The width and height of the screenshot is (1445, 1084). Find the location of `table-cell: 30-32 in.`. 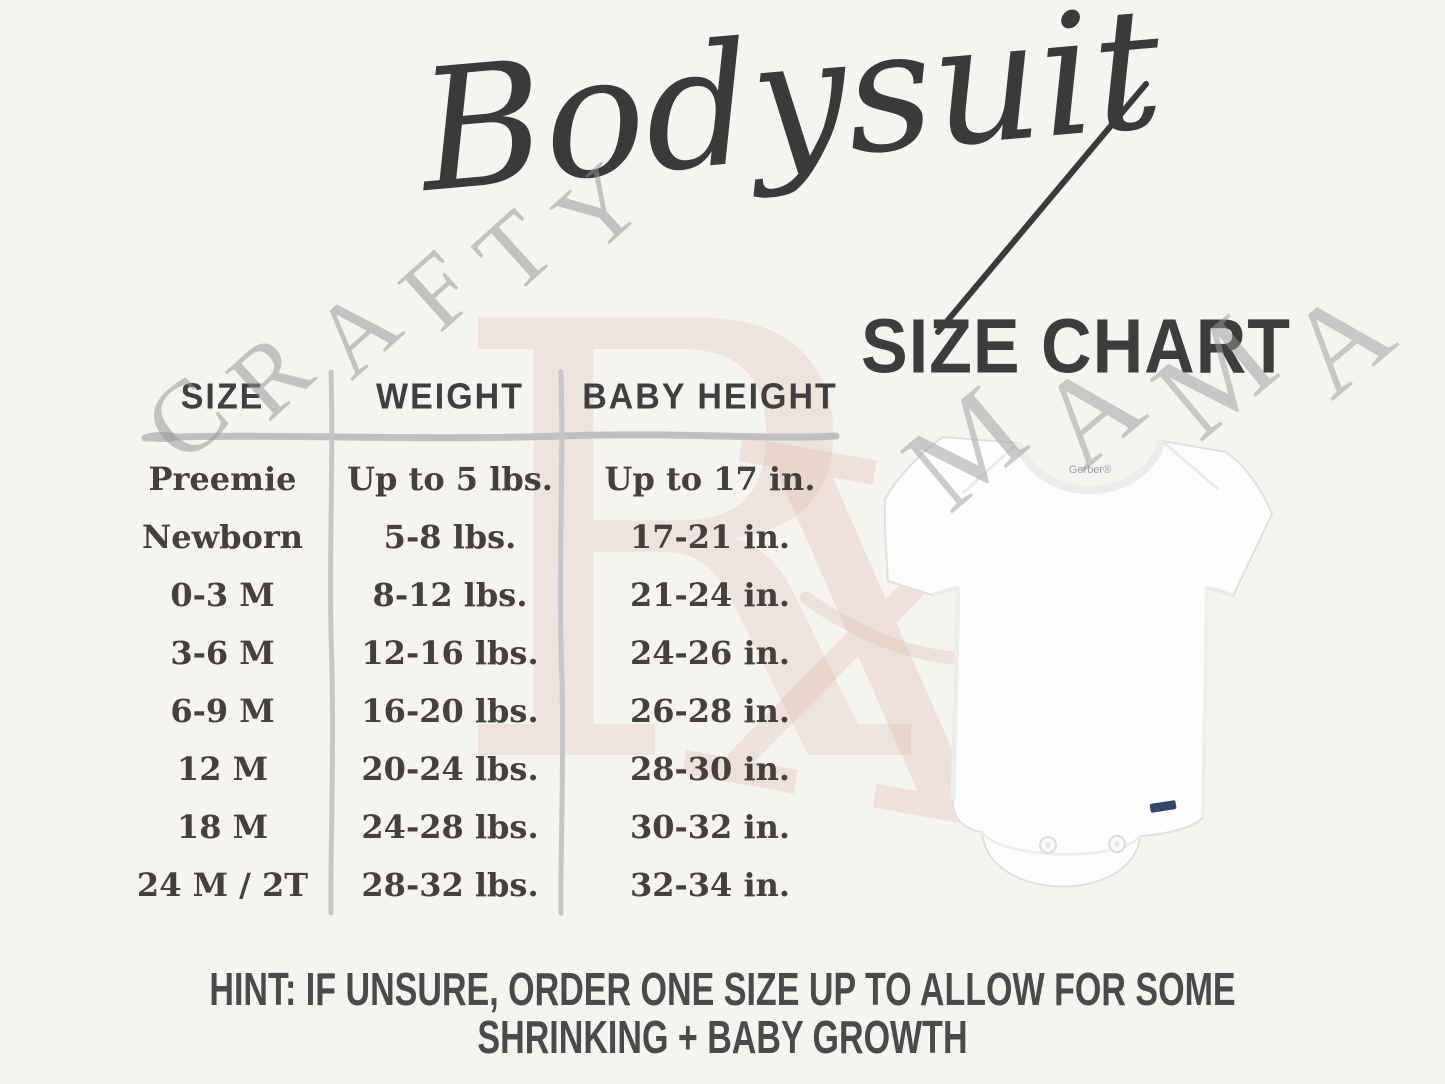

table-cell: 30-32 in. is located at coordinates (710, 827).